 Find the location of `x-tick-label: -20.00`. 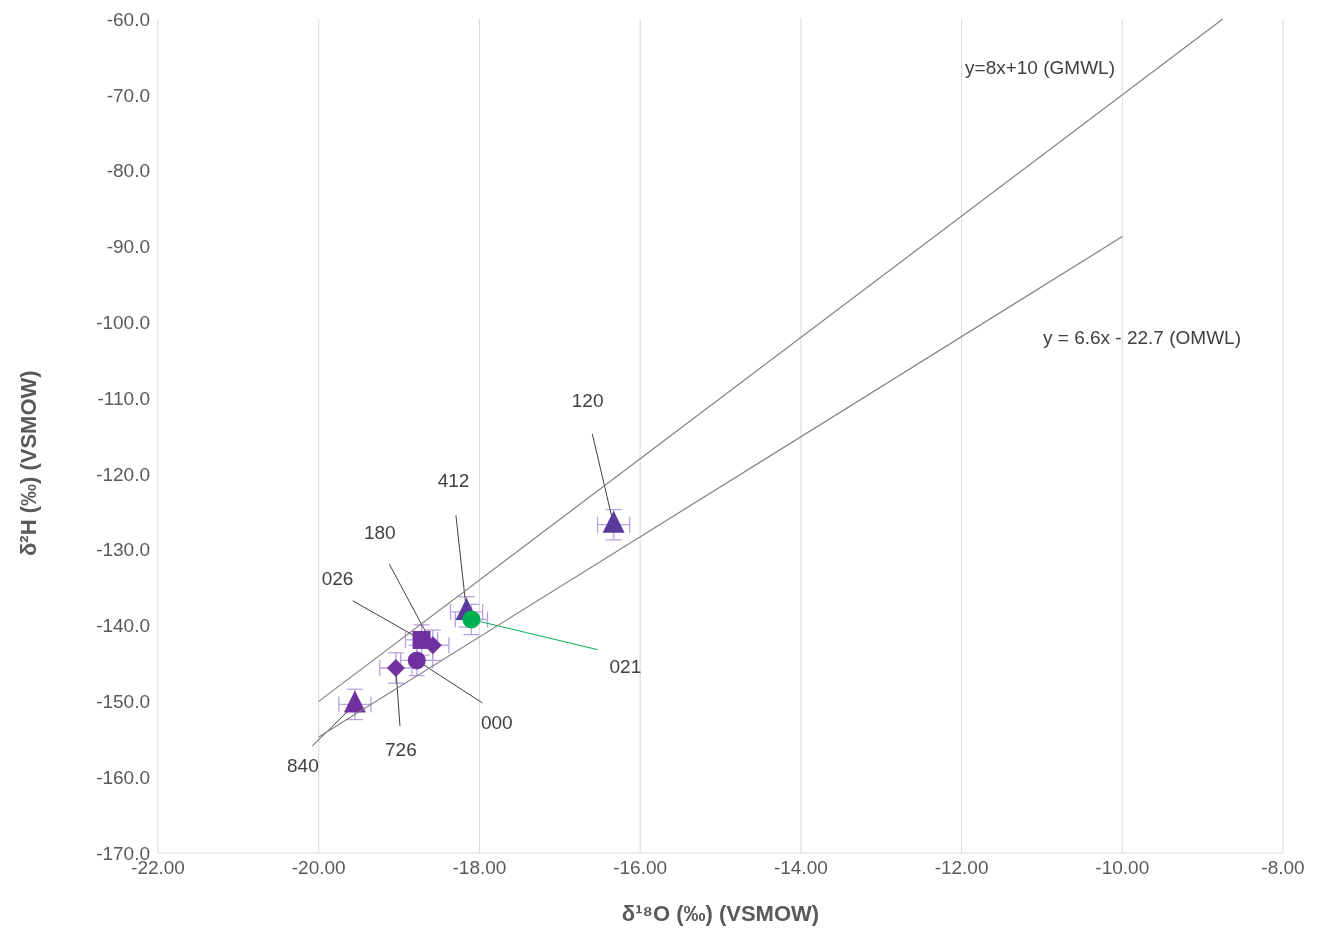

x-tick-label: -20.00 is located at coordinates (318, 868).